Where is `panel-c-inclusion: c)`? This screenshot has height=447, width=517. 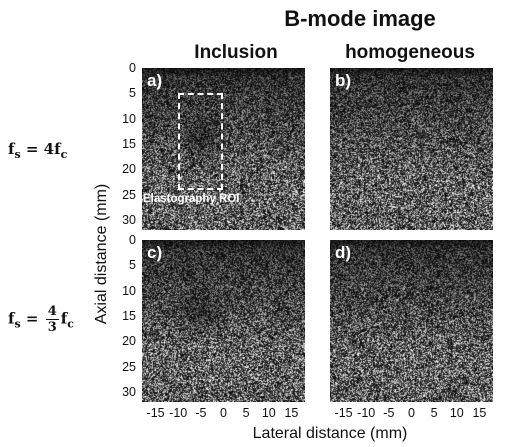 panel-c-inclusion: c) is located at coordinates (223, 321).